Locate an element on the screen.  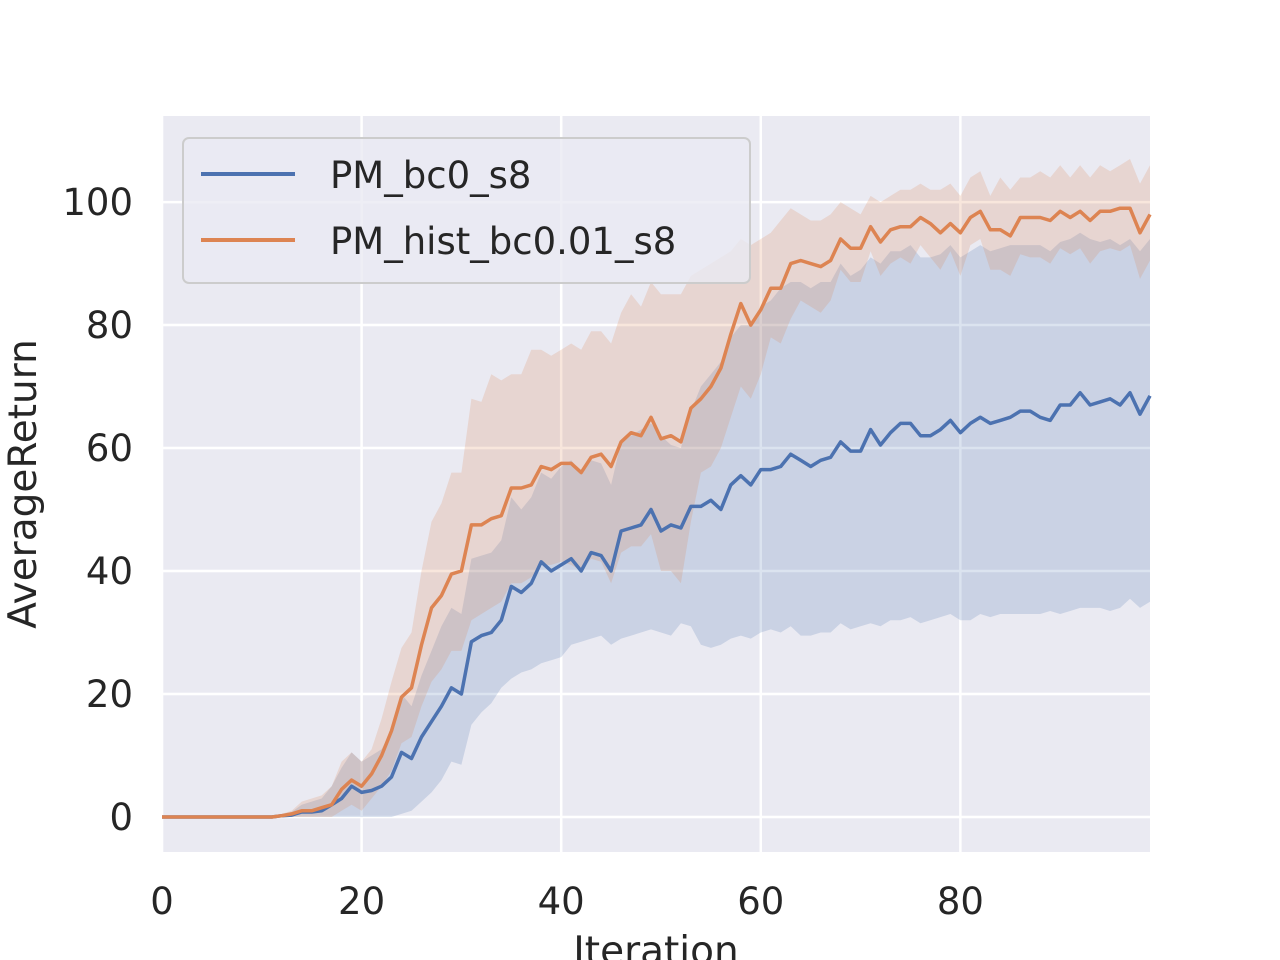
y-tick-label: 40 is located at coordinates (109, 571).